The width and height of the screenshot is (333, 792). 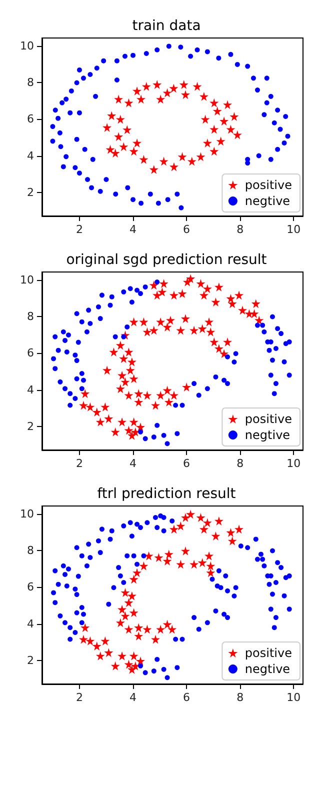 What do you see at coordinates (30, 389) in the screenshot?
I see `y-tick-label: 4` at bounding box center [30, 389].